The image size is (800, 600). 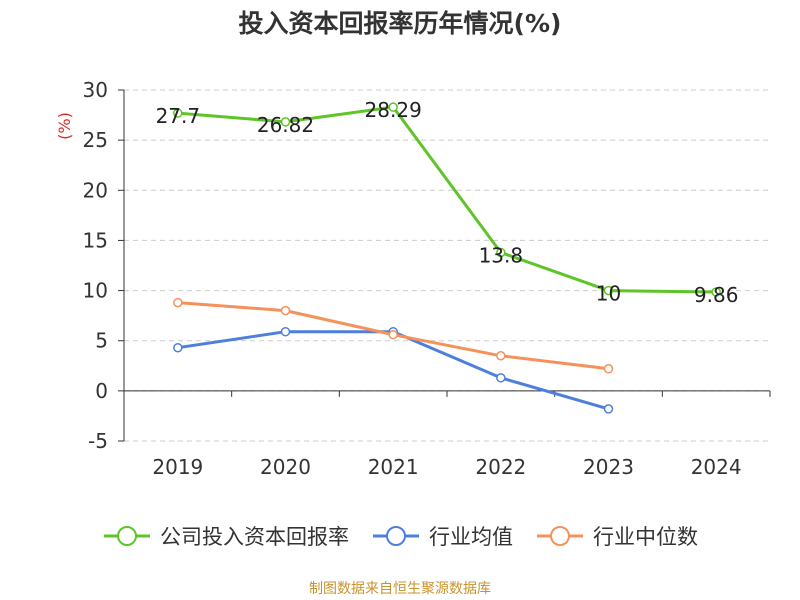 I want to click on x-tick-label: 2023, so click(x=608, y=467).